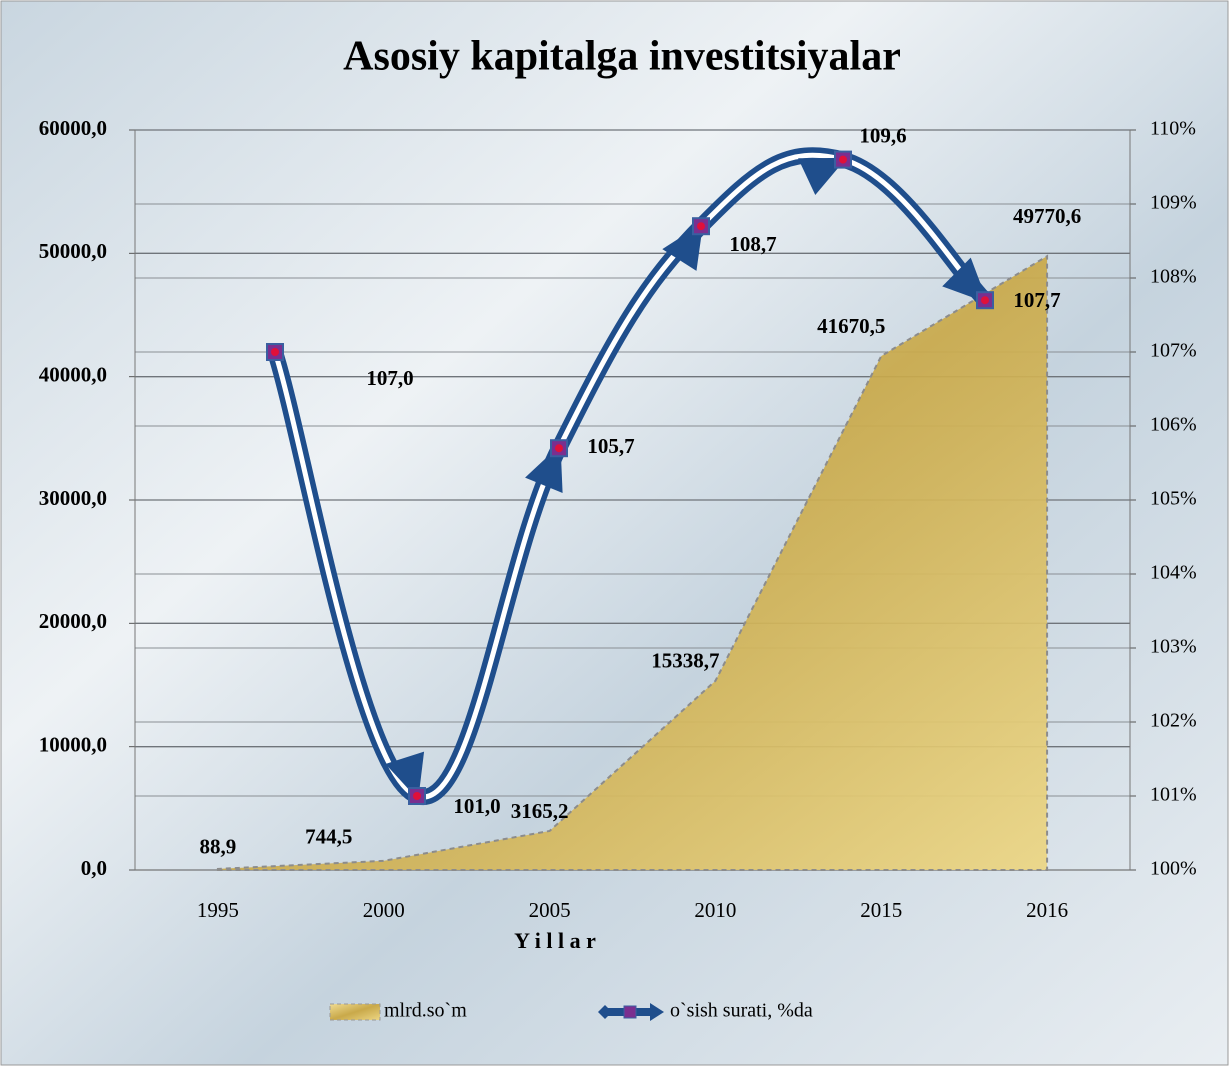  Describe the element at coordinates (73, 128) in the screenshot. I see `y-tick-label: 60000,0` at that location.